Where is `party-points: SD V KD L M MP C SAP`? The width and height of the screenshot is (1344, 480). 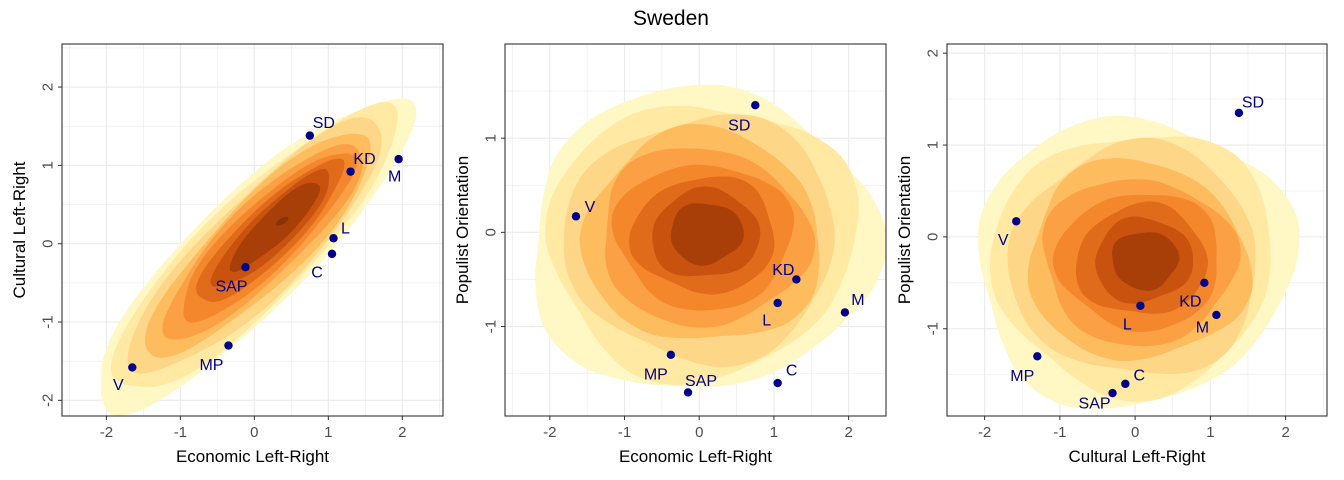
party-points: SD V KD L M MP C SAP is located at coordinates (1131, 253).